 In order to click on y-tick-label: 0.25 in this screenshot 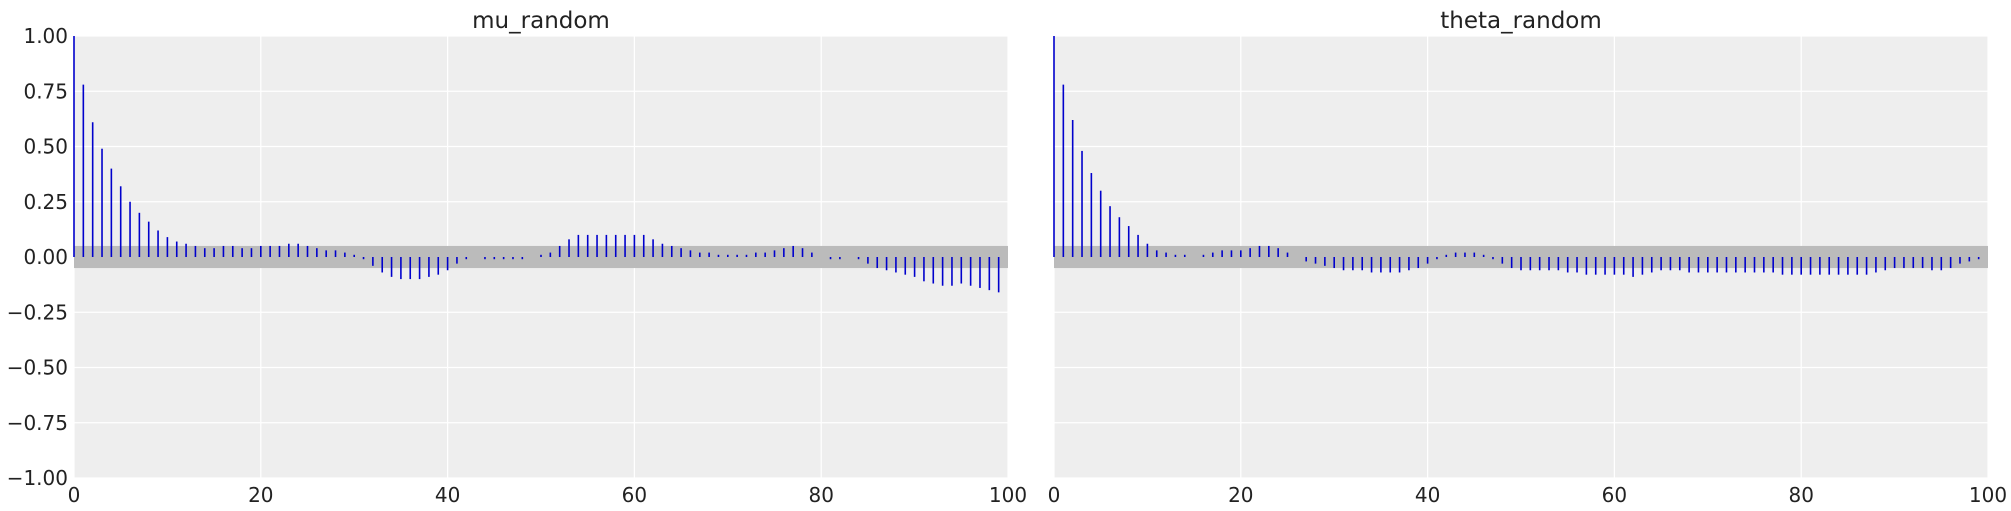, I will do `click(45, 202)`.